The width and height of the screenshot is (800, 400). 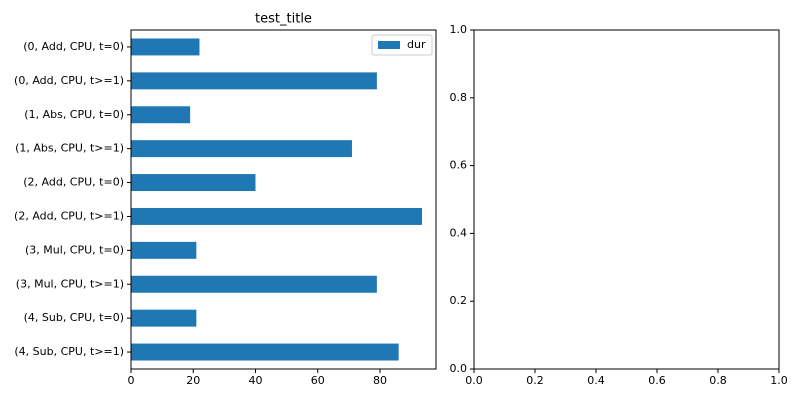 I want to click on x-tick-label: 0.2, so click(x=535, y=380).